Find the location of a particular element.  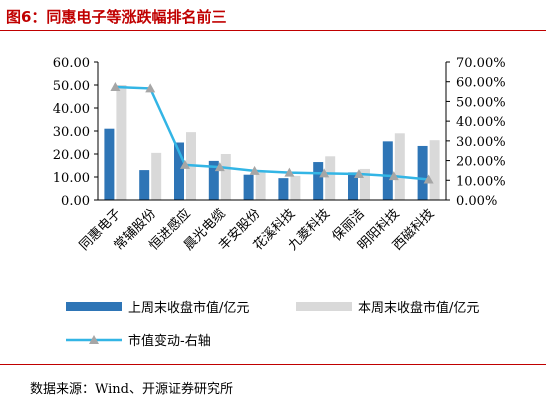

y-left-tick-label: 50.00 is located at coordinates (71, 86).